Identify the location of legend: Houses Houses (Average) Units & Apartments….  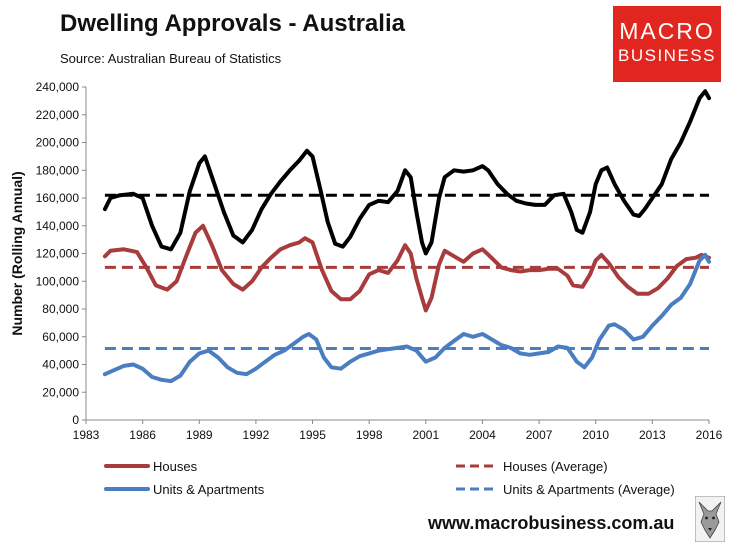
(389, 478).